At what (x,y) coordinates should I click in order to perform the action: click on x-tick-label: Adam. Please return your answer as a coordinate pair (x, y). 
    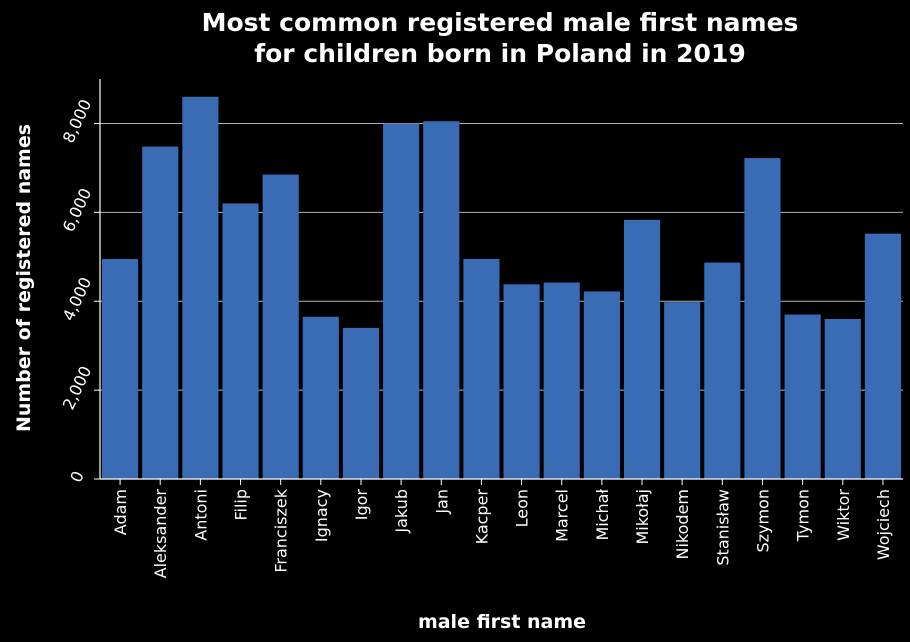
    Looking at the image, I should click on (120, 512).